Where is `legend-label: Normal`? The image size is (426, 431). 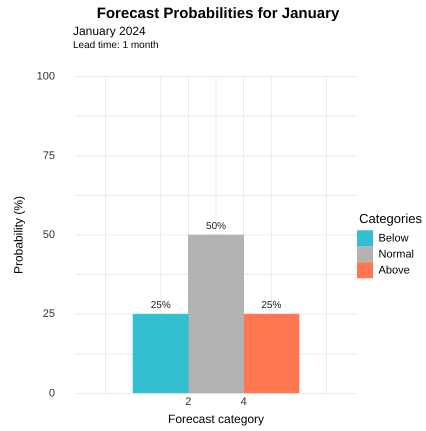 legend-label: Normal is located at coordinates (396, 254).